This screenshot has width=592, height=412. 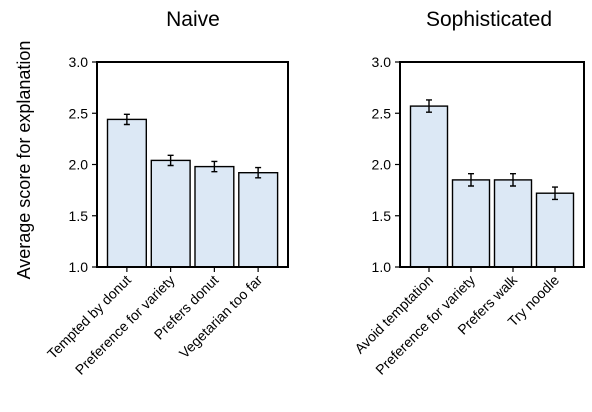 I want to click on y-tick-label-naive-1: 1.0, so click(x=79, y=267).